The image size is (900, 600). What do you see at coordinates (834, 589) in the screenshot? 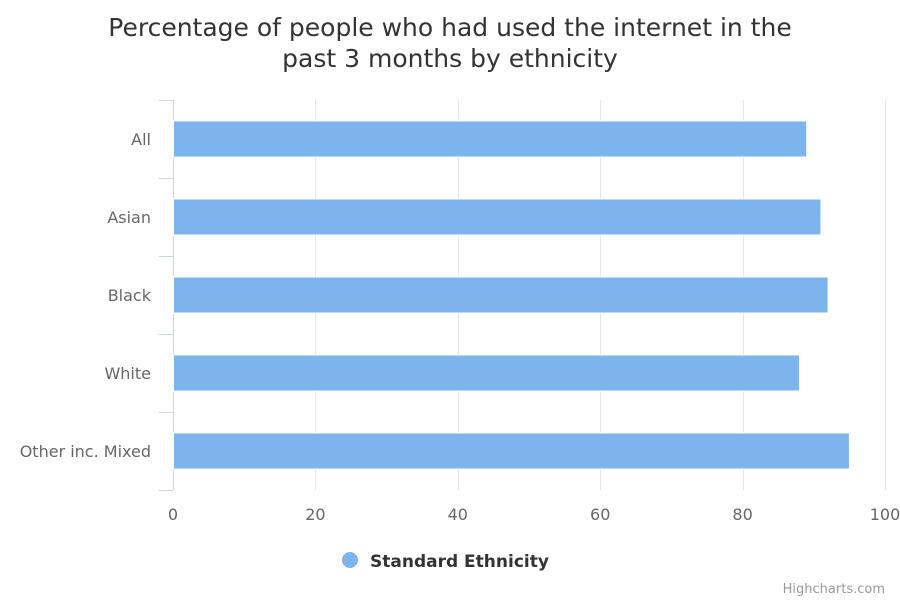
I see `credits-link: Highcharts.com` at bounding box center [834, 589].